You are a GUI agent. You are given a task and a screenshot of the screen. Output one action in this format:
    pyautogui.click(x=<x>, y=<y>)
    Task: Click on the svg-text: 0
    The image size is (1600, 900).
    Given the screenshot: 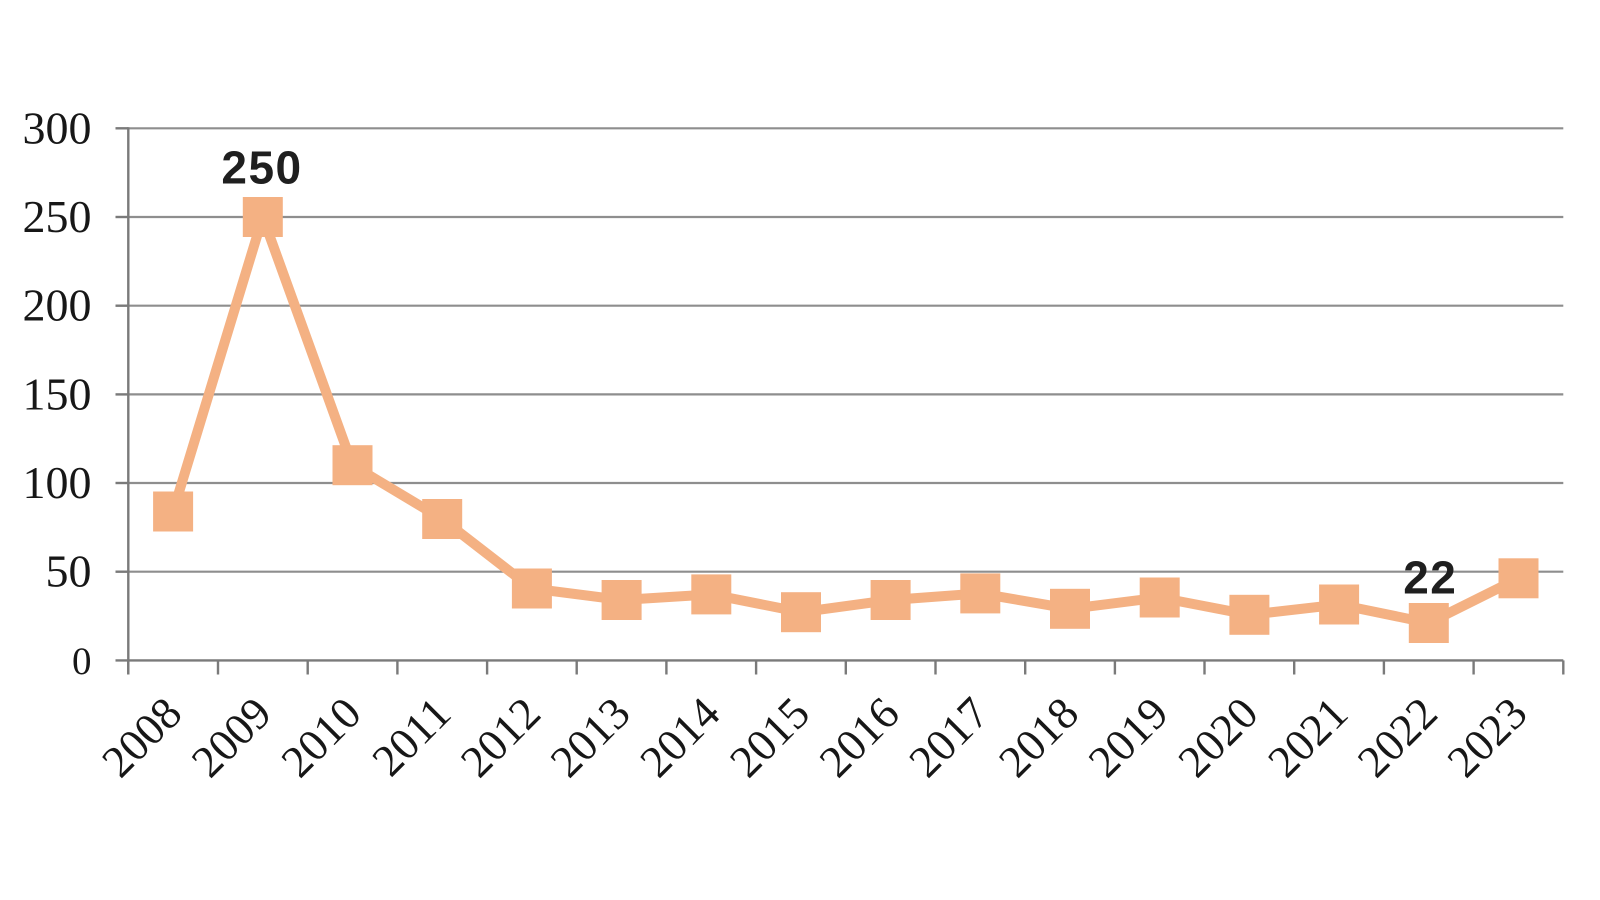 What is the action you would take?
    pyautogui.click(x=82, y=661)
    